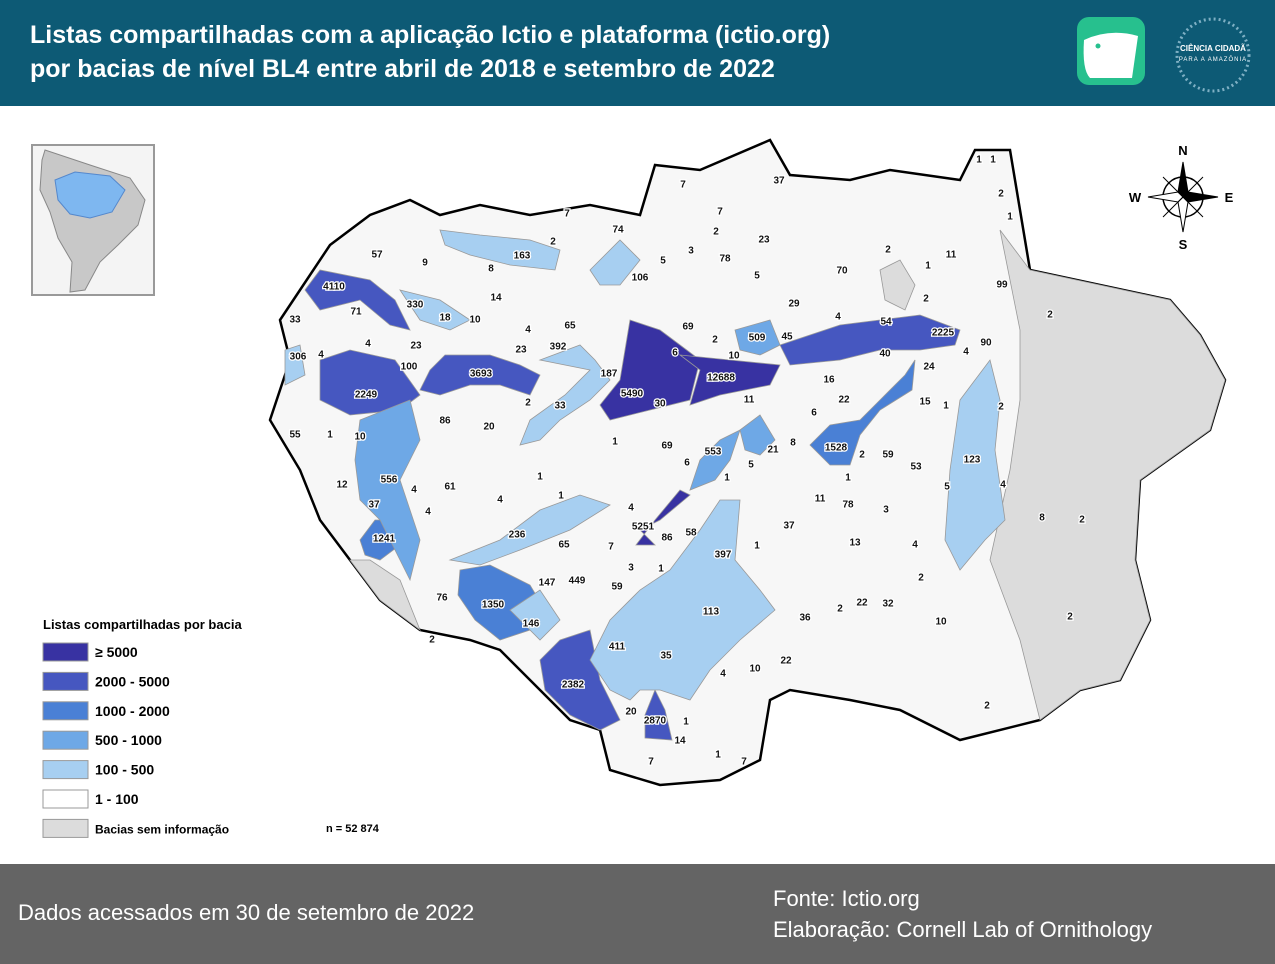 Image resolution: width=1275 pixels, height=964 pixels. Describe the element at coordinates (713, 452) in the screenshot. I see `basin-label: 553` at that location.